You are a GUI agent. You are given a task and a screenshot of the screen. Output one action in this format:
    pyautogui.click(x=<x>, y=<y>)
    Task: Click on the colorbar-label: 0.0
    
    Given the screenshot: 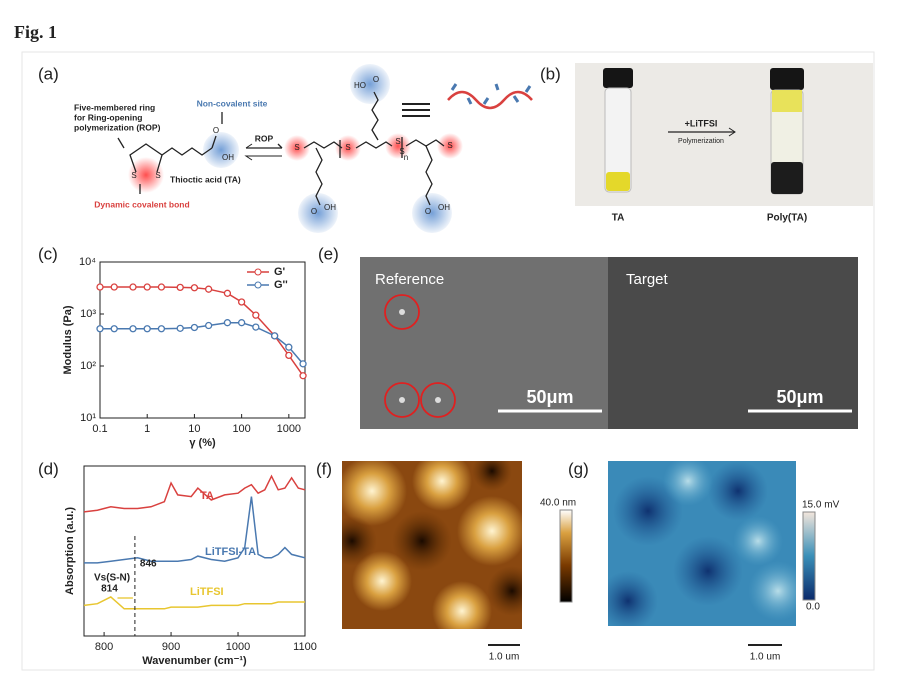 What is the action you would take?
    pyautogui.click(x=813, y=607)
    